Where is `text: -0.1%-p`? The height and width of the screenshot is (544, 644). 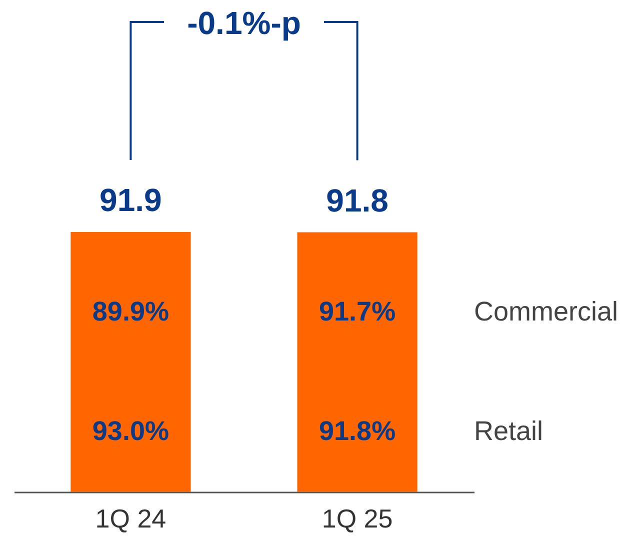
text: -0.1%-p is located at coordinates (244, 23).